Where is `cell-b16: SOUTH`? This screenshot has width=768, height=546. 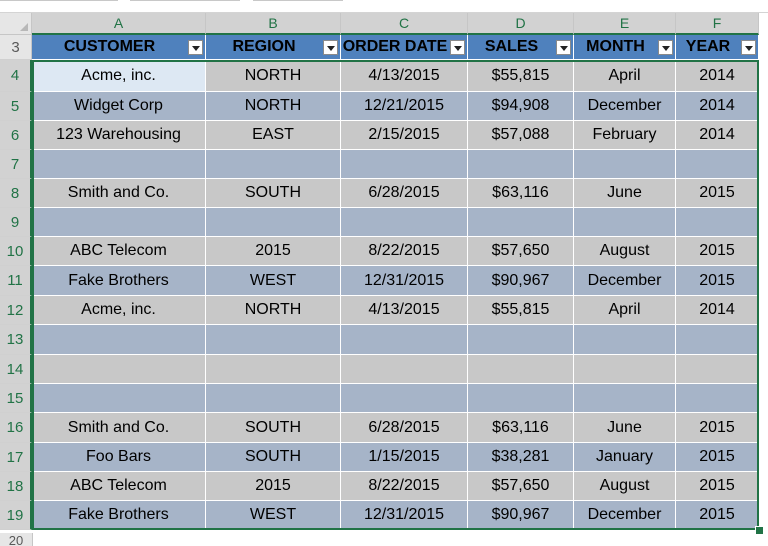 cell-b16: SOUTH is located at coordinates (273, 428).